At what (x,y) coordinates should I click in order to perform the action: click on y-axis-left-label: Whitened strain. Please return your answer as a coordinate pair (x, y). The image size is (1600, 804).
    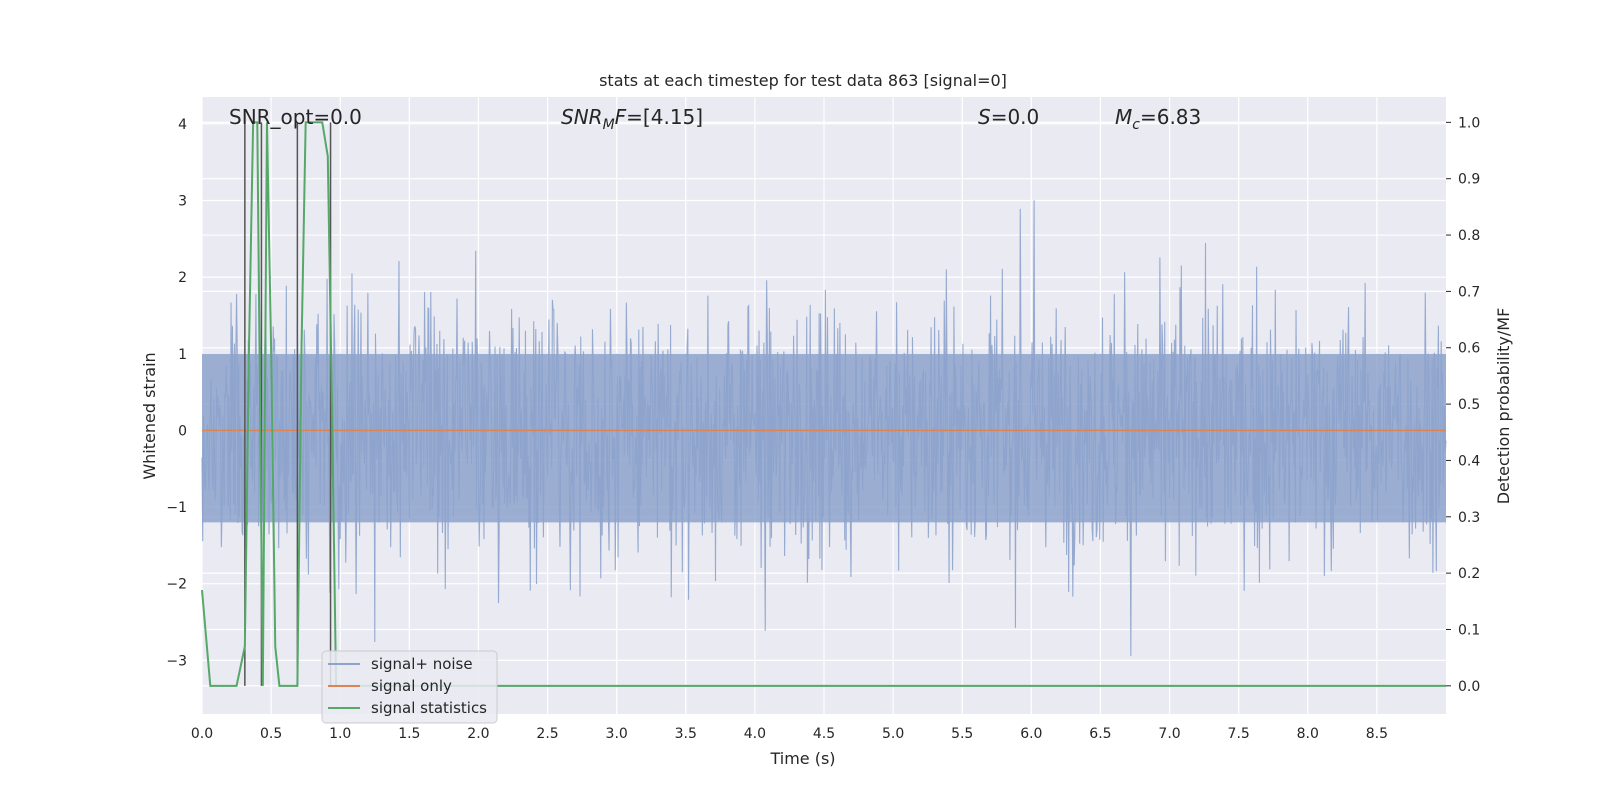
    Looking at the image, I should click on (149, 415).